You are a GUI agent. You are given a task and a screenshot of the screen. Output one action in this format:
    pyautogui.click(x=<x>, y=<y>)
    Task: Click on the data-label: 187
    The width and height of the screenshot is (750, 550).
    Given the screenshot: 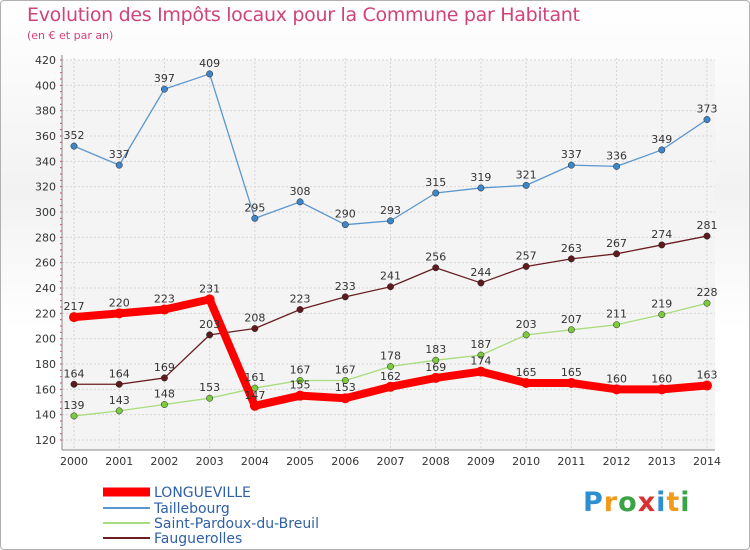 What is the action you would take?
    pyautogui.click(x=480, y=344)
    